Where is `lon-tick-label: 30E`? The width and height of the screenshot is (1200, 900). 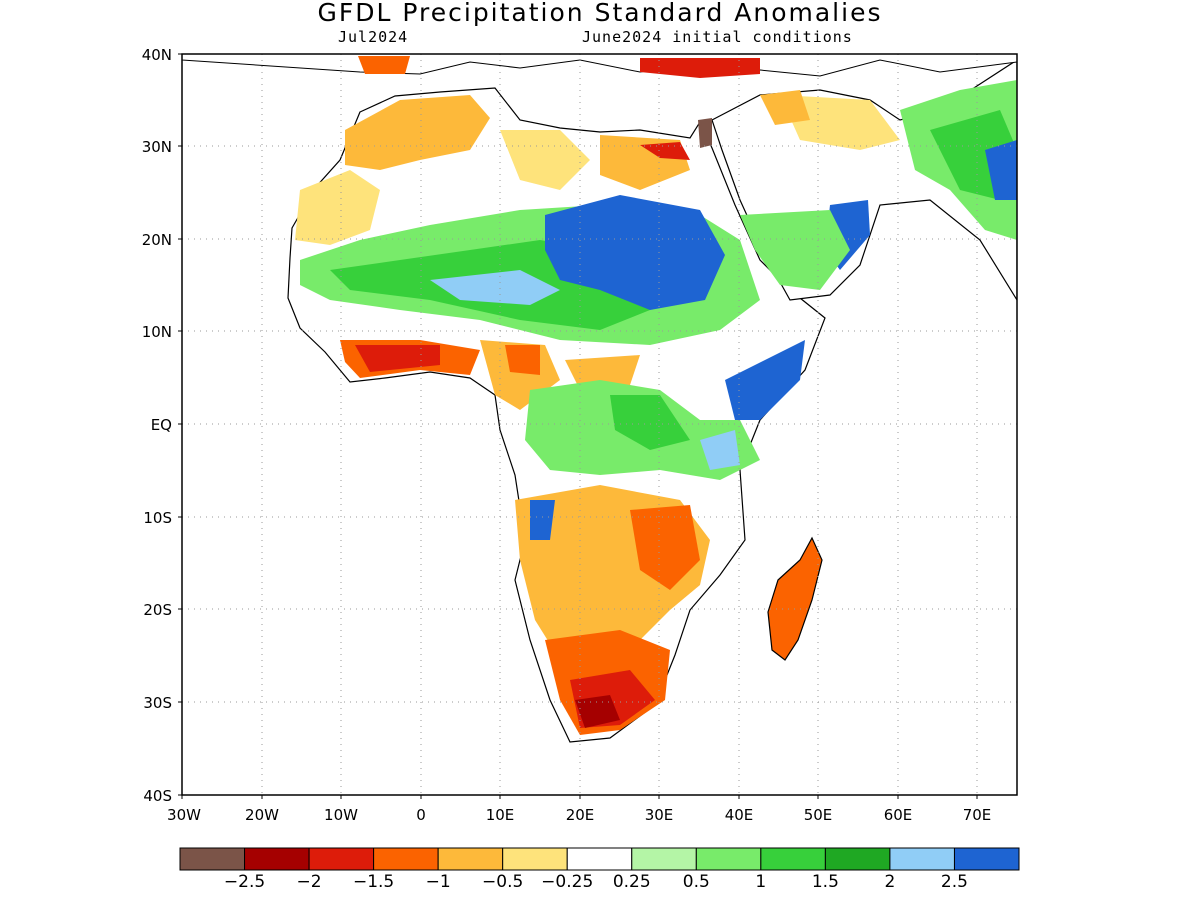
lon-tick-label: 30E is located at coordinates (659, 815).